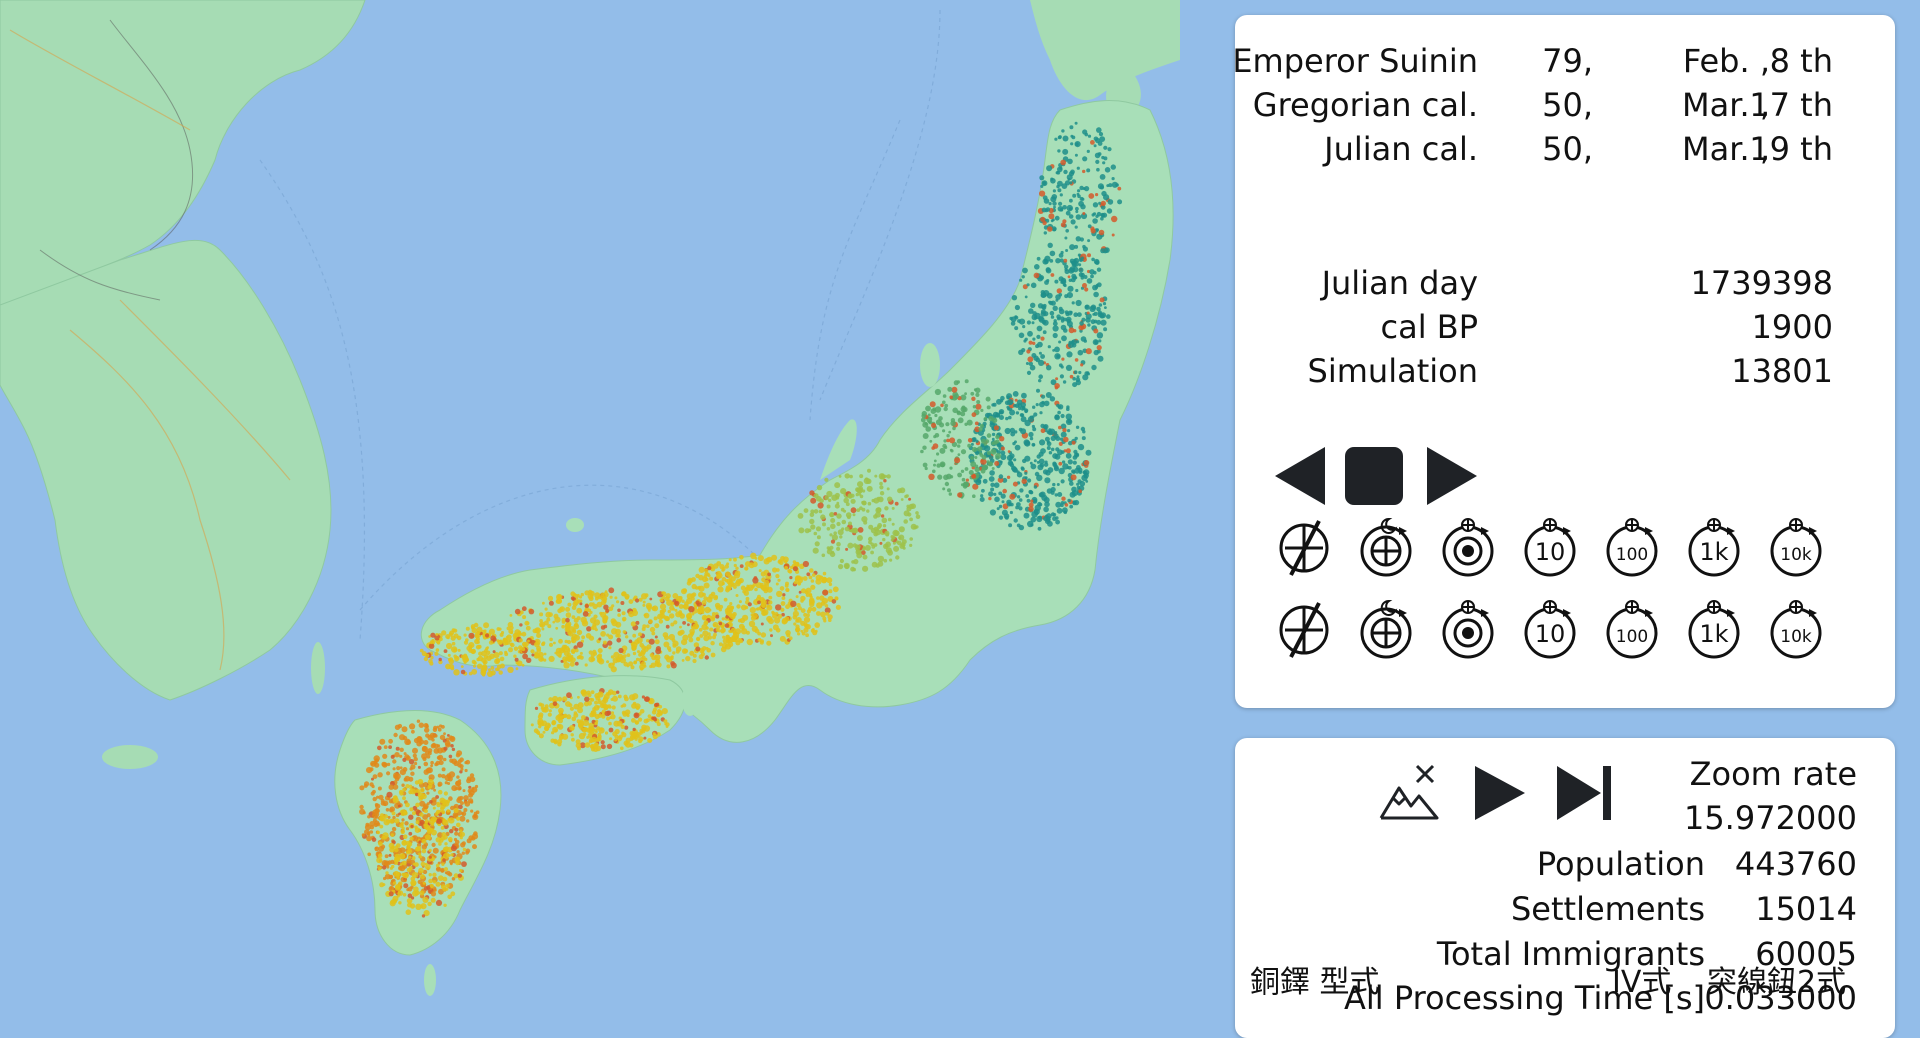  I want to click on population-label: Population, so click(1620, 864).